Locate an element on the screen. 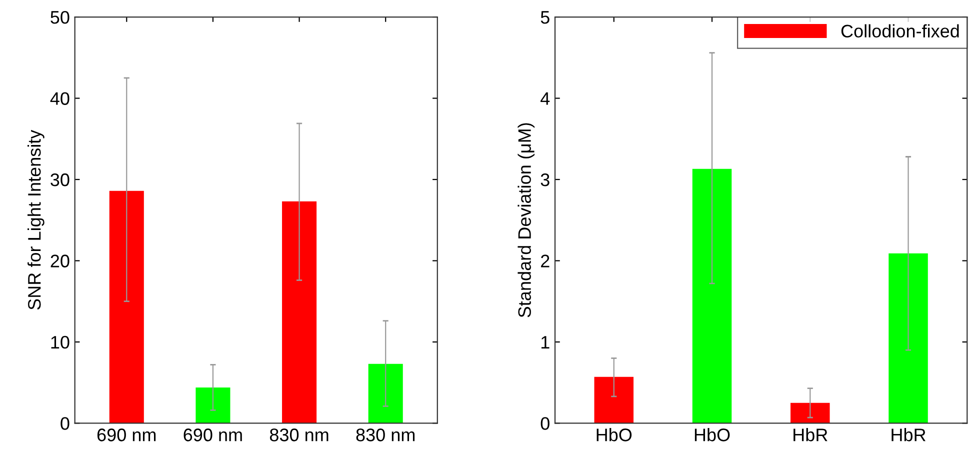 The height and width of the screenshot is (460, 972). legend-label: Collodion-fixed is located at coordinates (900, 31).